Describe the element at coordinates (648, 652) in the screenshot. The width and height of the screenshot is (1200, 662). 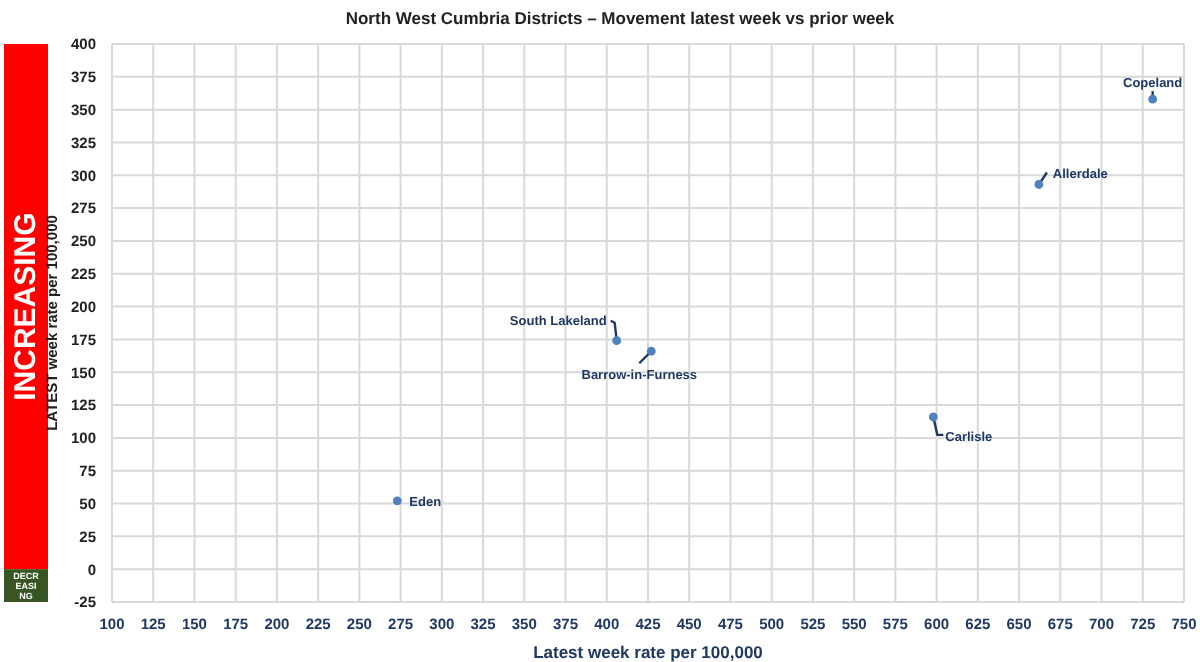
I see `x-axis-title: Latest week rate per 100,000` at that location.